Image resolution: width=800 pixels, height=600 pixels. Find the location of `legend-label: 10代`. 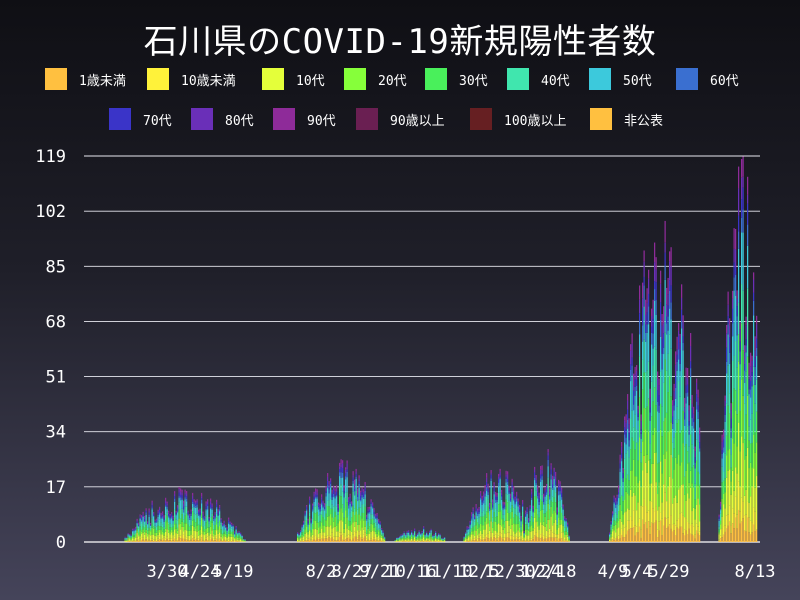

legend-label: 10代 is located at coordinates (310, 81).